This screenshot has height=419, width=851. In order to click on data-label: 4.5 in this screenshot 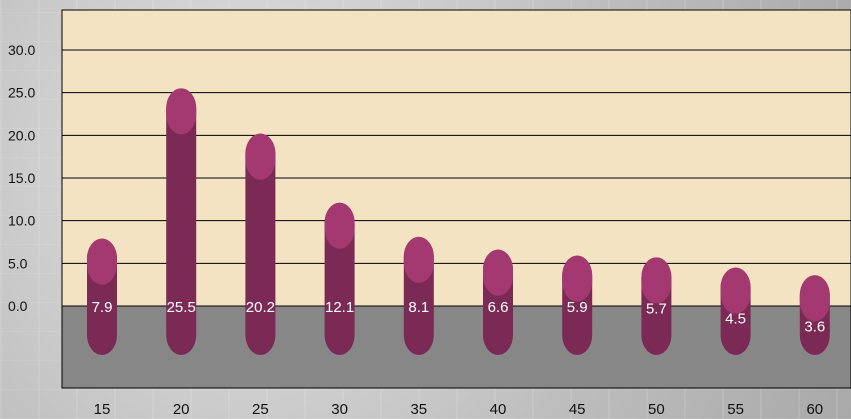, I will do `click(735, 319)`.